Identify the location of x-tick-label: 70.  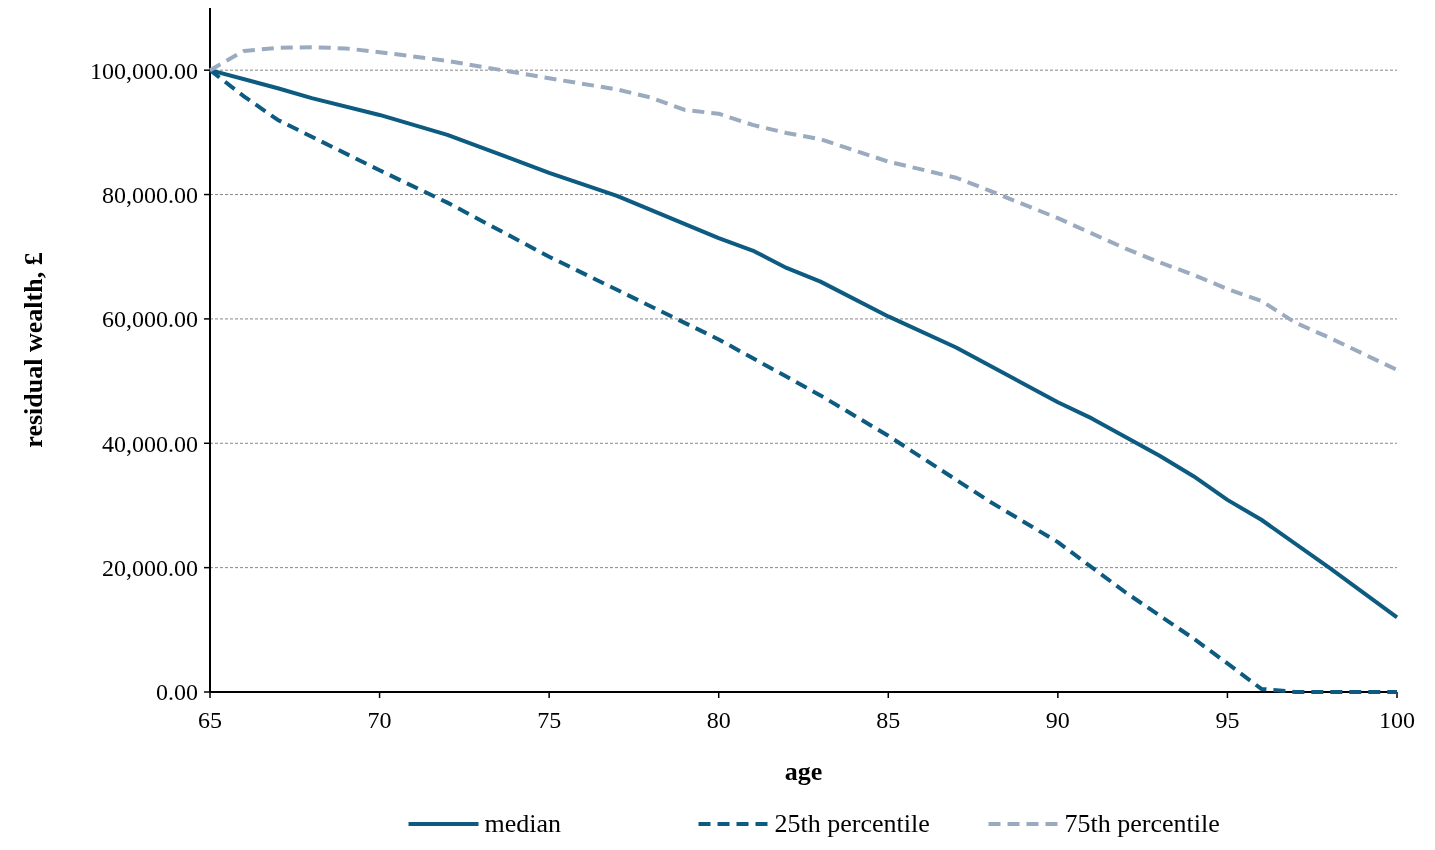
(379, 720).